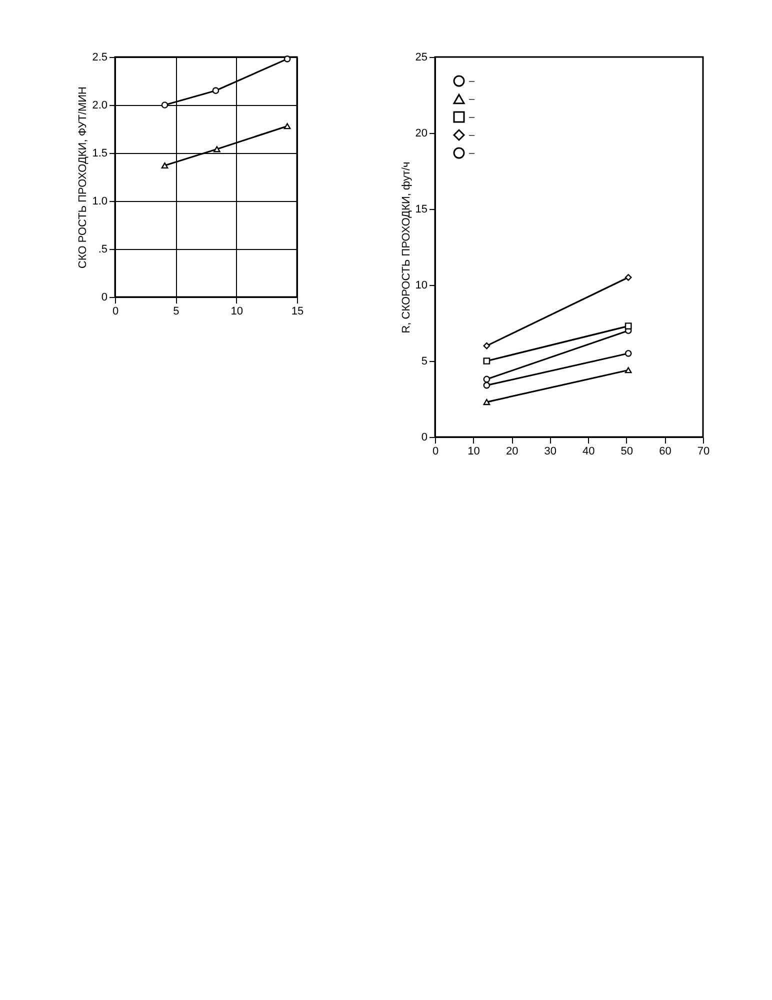 This screenshot has width=772, height=1000. Describe the element at coordinates (100, 58) in the screenshot. I see `y-tick-label: 2.5` at that location.